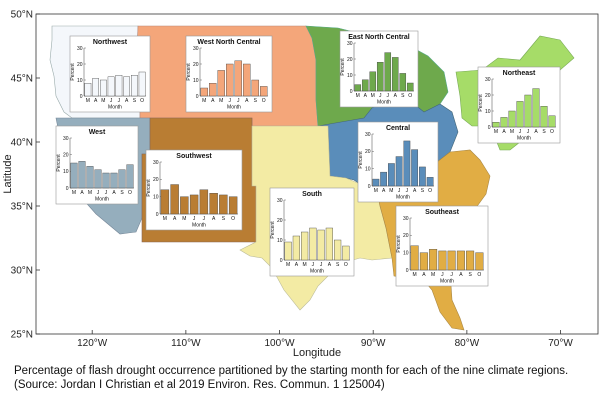  Describe the element at coordinates (312, 194) in the screenshot. I see `region-title: South` at that location.